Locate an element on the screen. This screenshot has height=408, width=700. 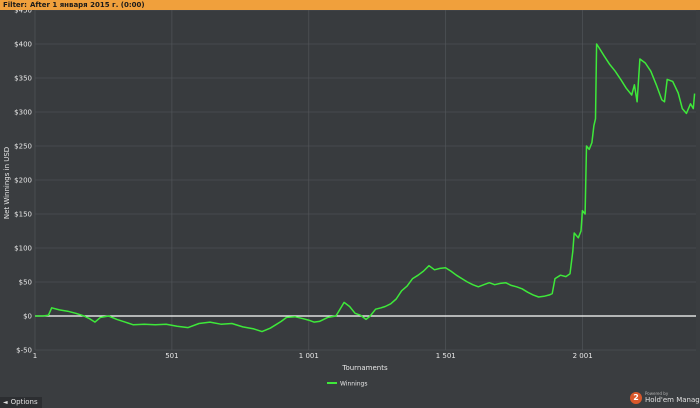
holdem-manager-logo: 2 Powered by Hold'em Manager is located at coordinates (665, 398).